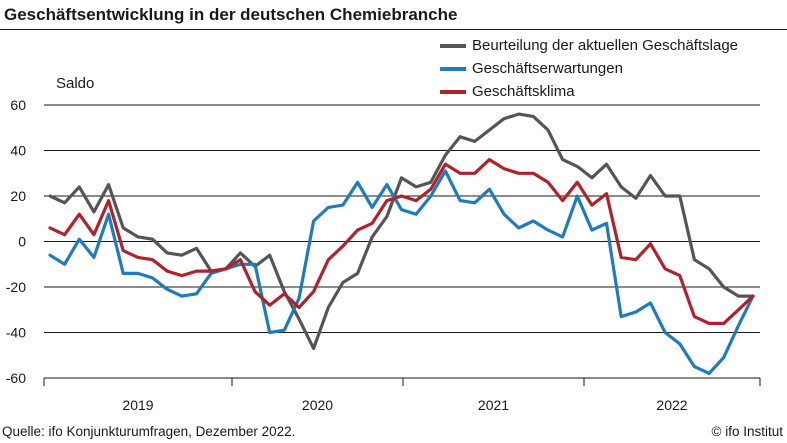 The width and height of the screenshot is (787, 443). What do you see at coordinates (18, 105) in the screenshot?
I see `y-tick-label: 60` at bounding box center [18, 105].